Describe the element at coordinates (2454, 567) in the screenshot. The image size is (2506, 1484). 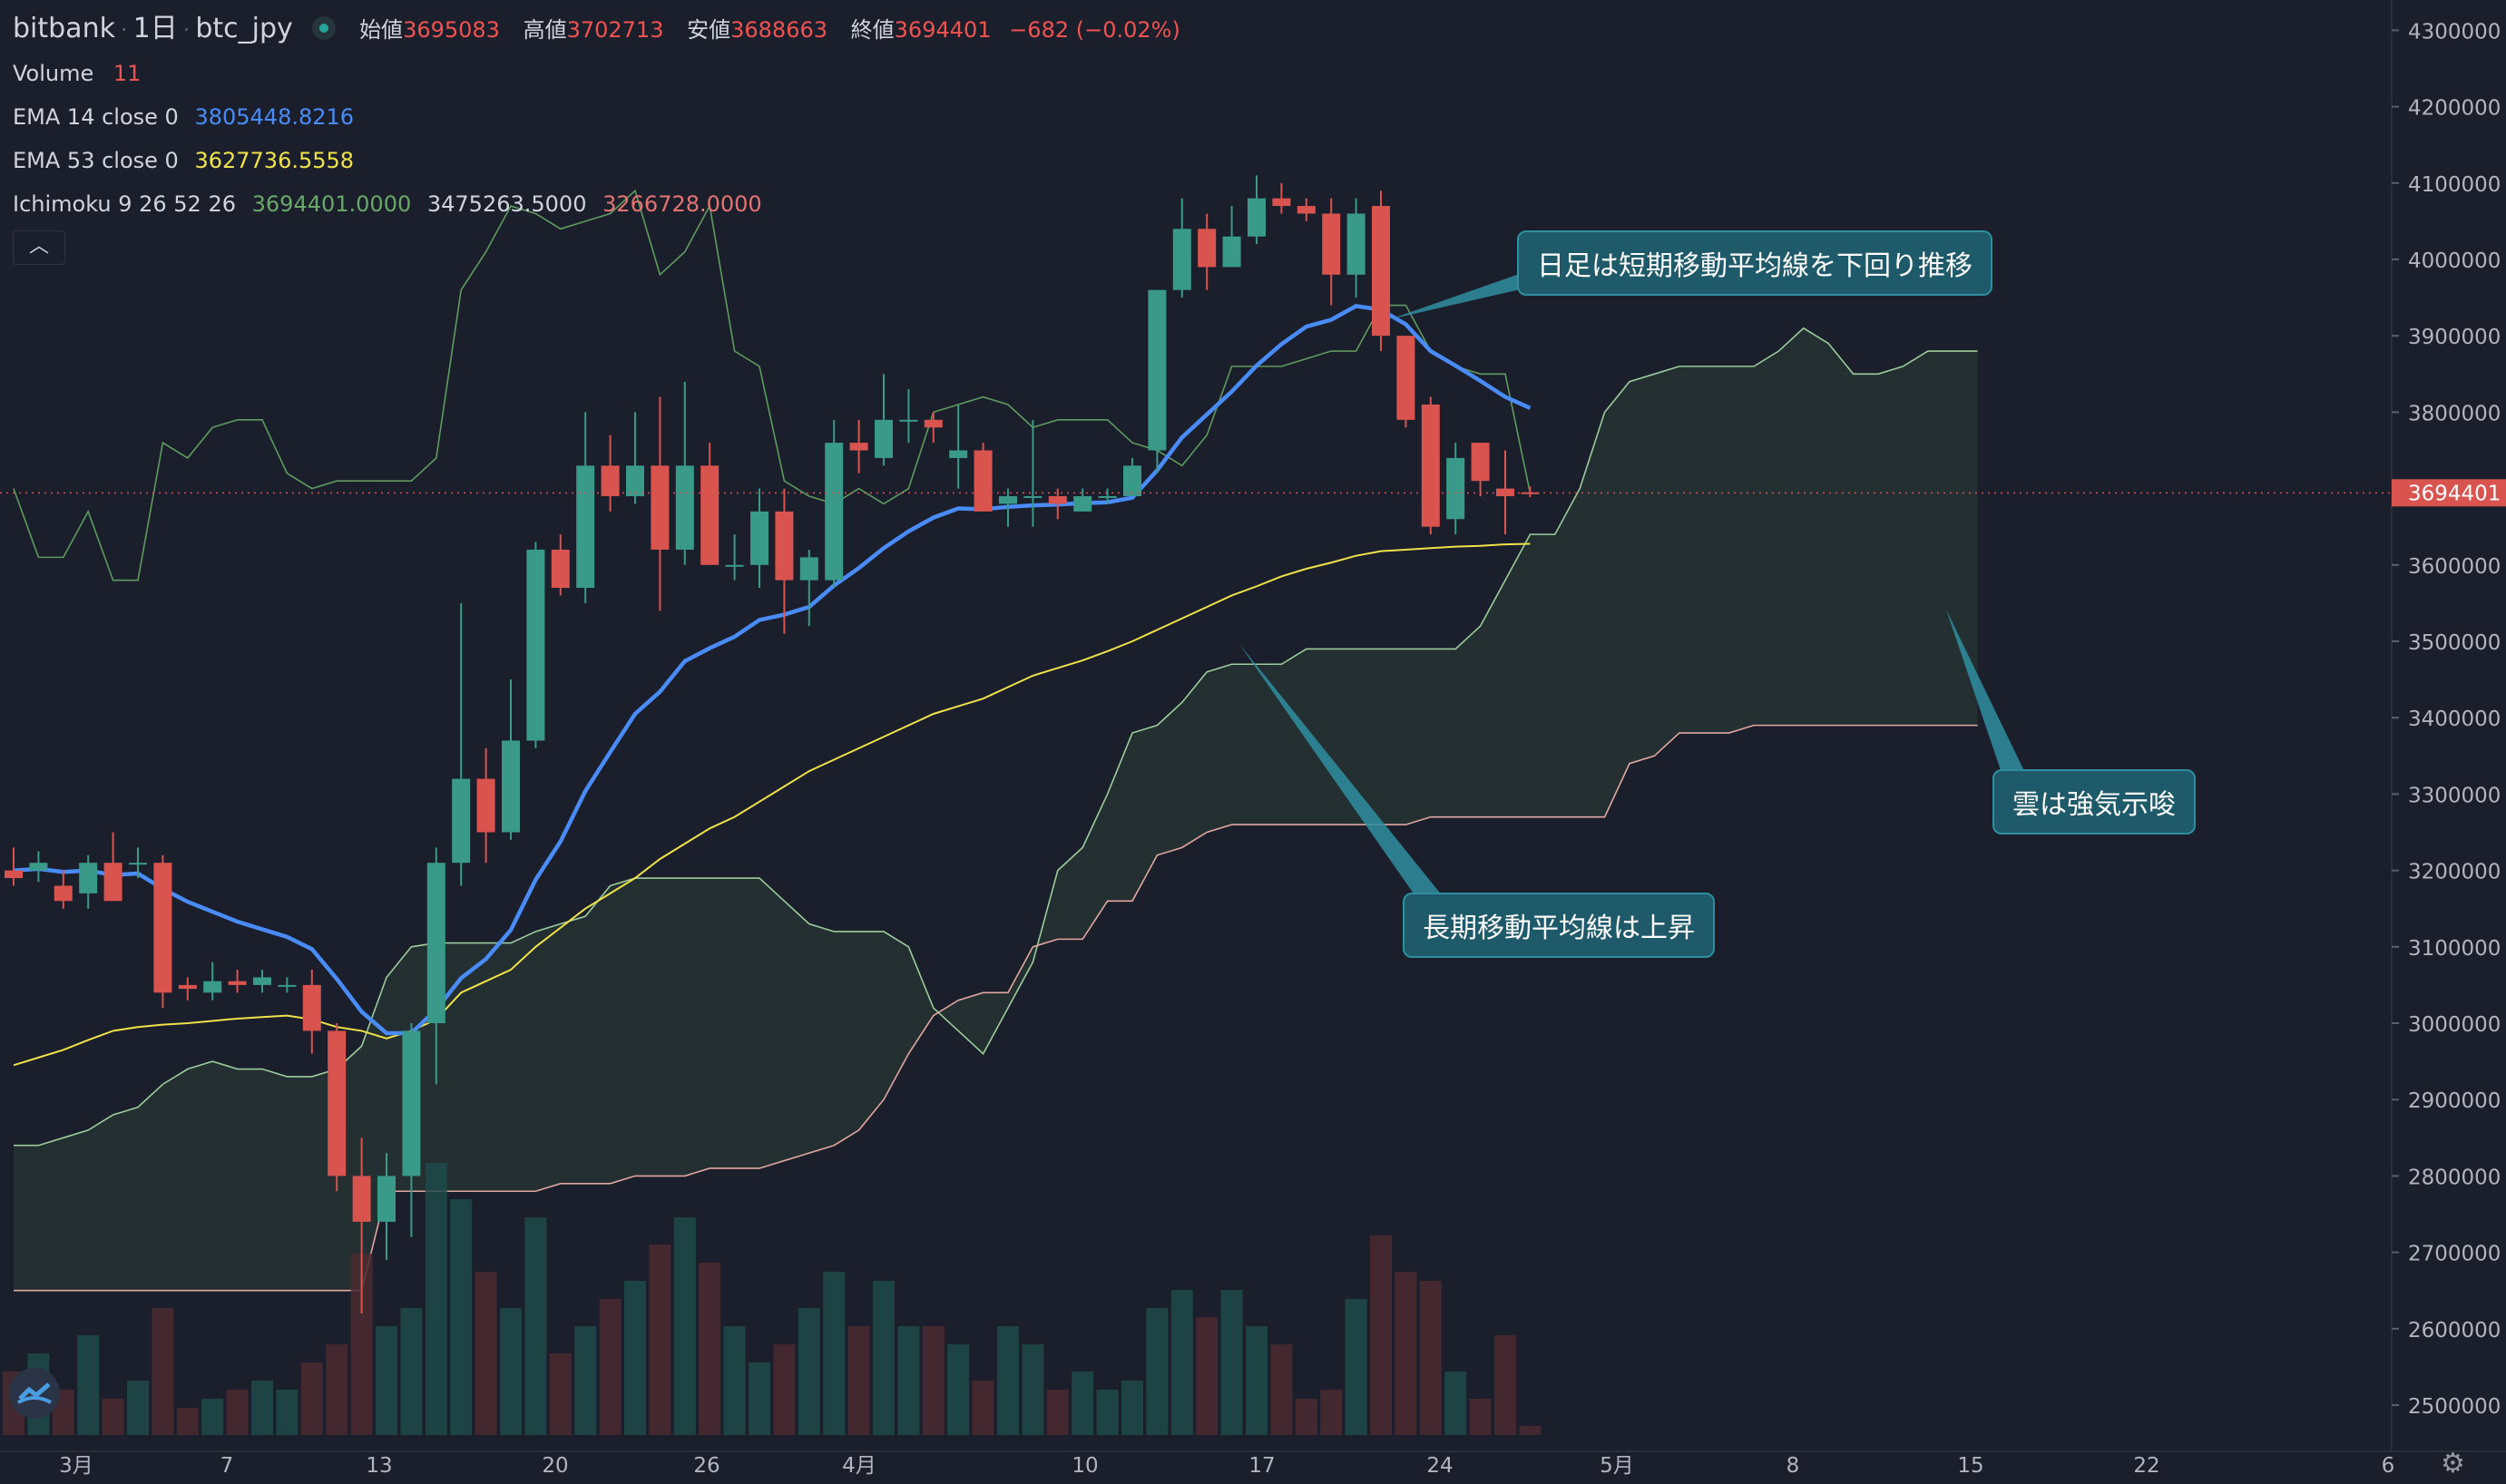
I see `price-tick-label: 3600000` at that location.